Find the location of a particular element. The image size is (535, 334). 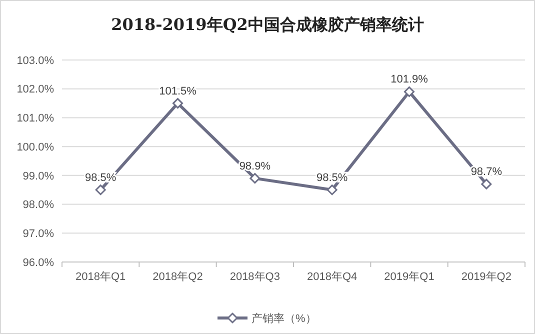

y-tick-label: 101.0% is located at coordinates (35, 118).